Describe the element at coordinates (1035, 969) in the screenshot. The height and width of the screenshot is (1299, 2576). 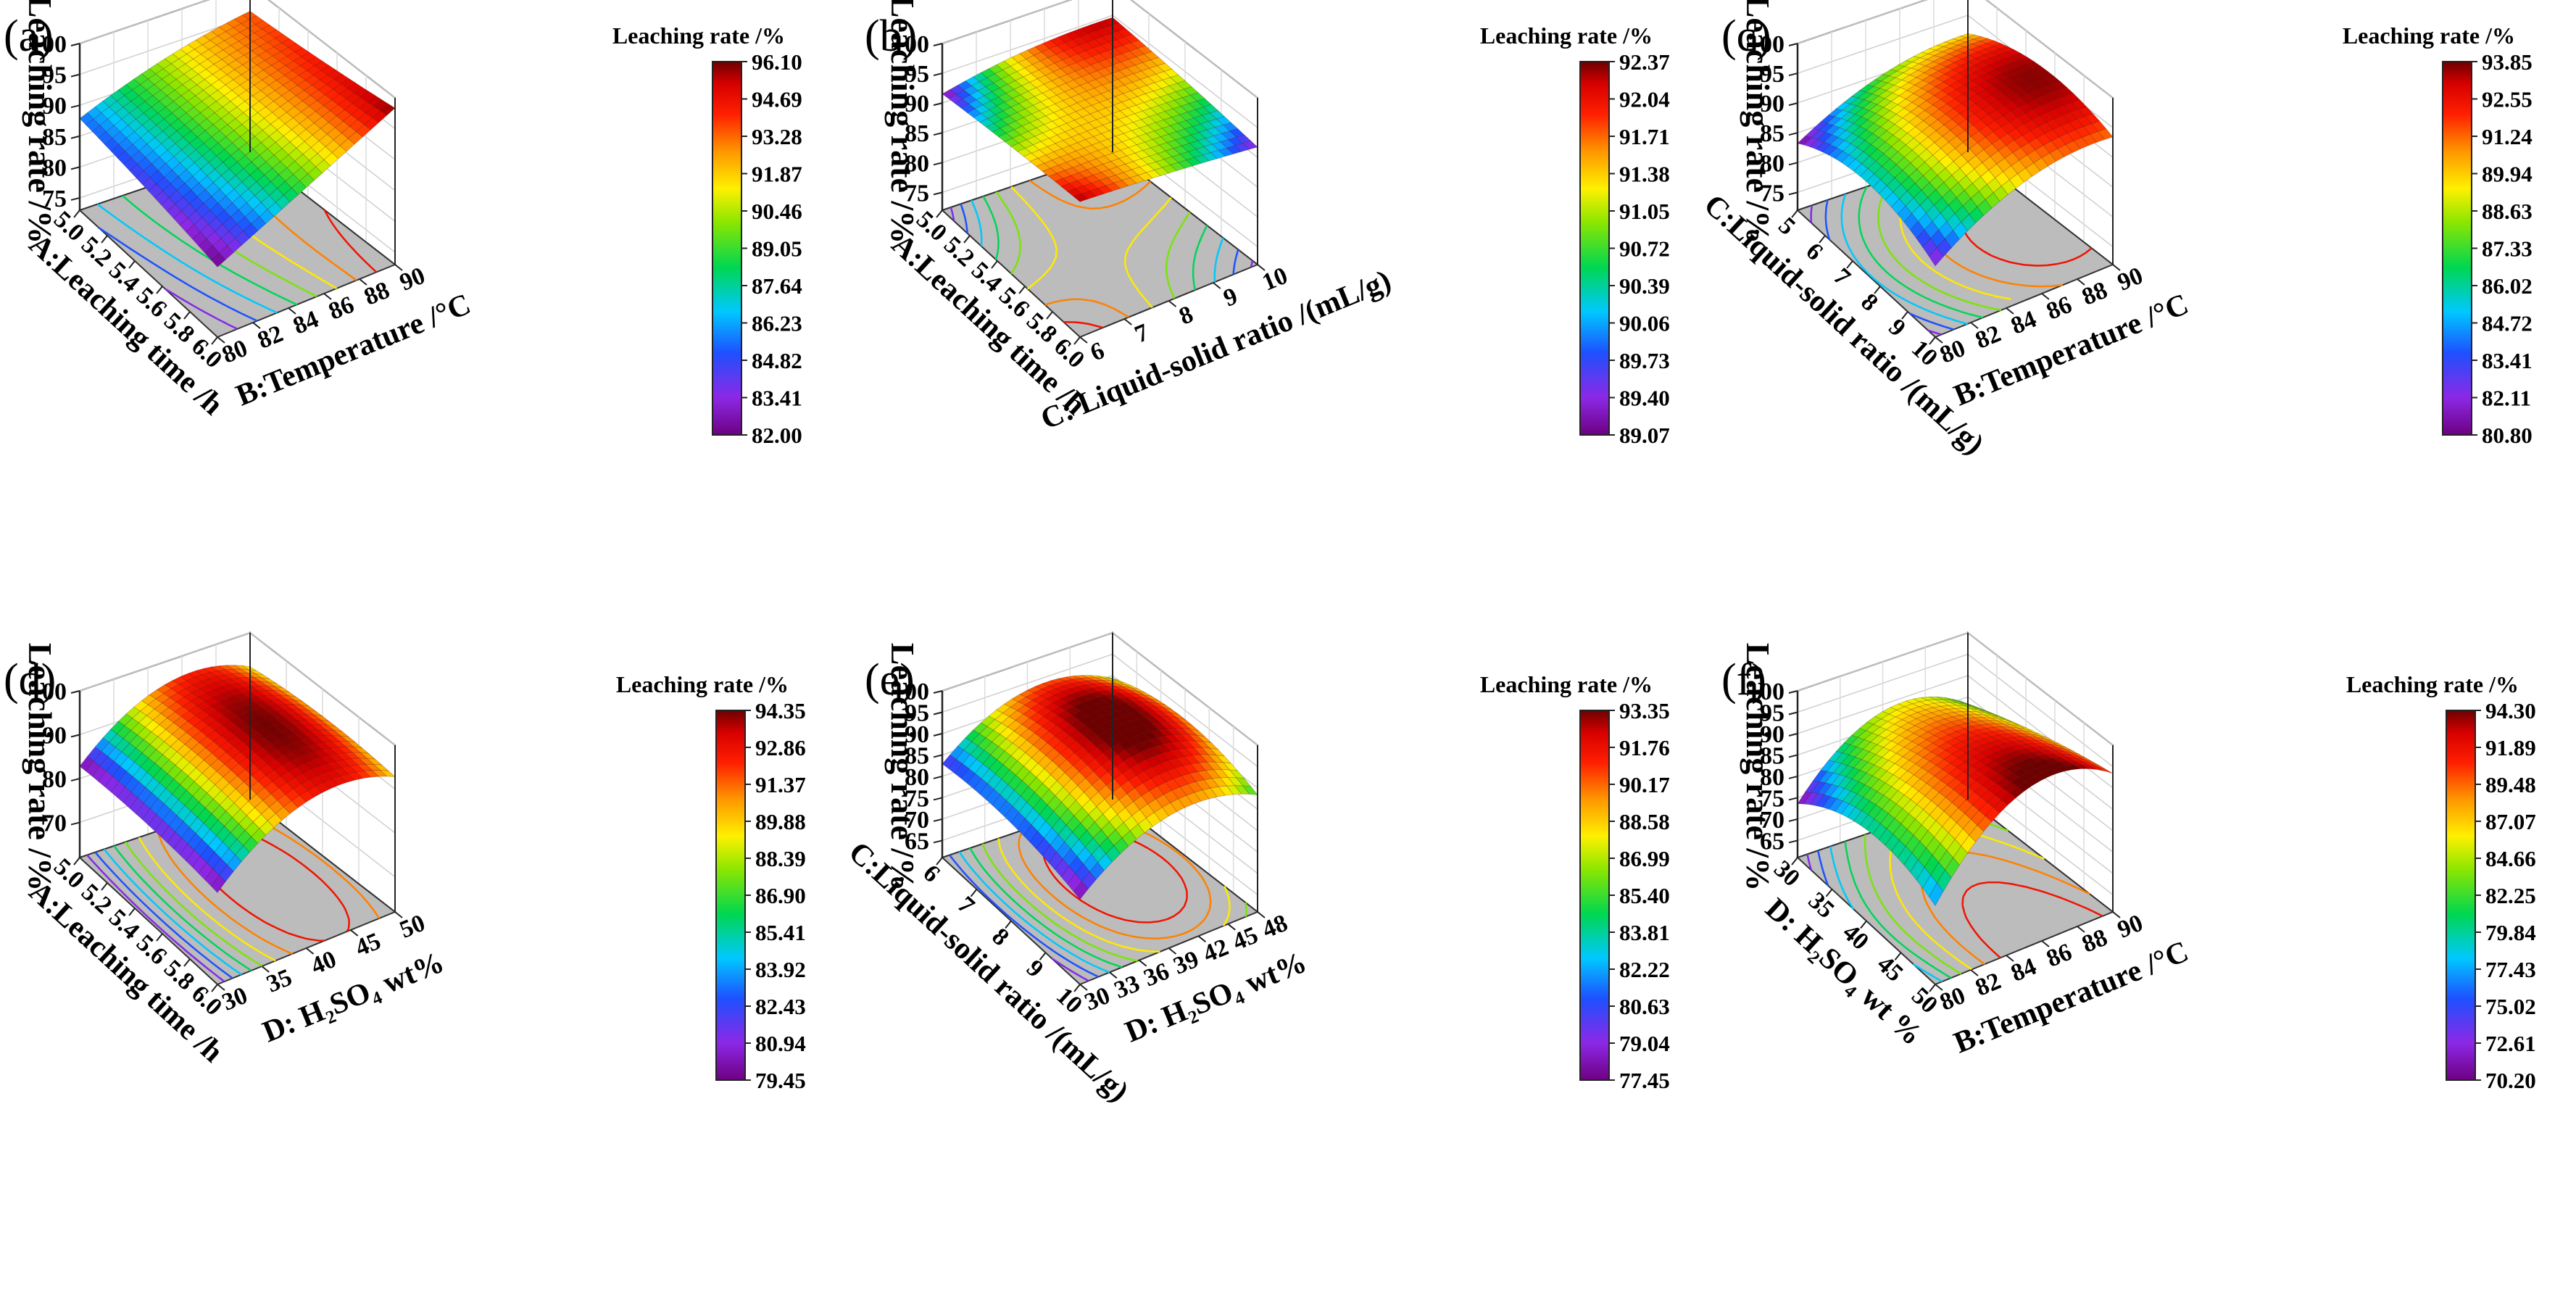
I see `x-tick-label: 9` at that location.